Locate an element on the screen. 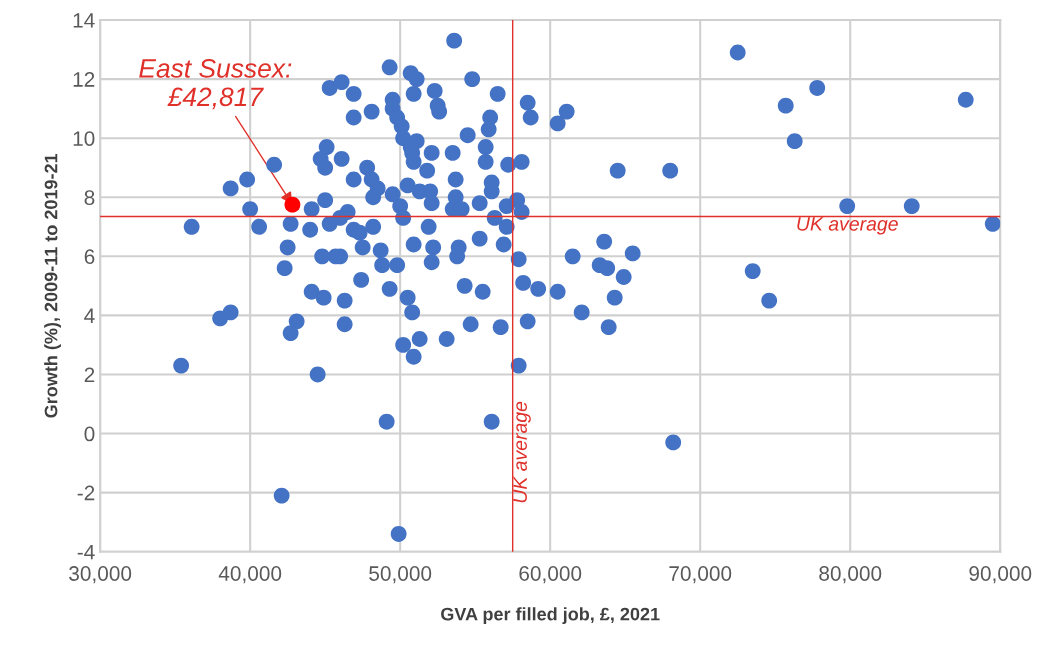 The image size is (1043, 646). y-tick-label: 2 is located at coordinates (89, 375).